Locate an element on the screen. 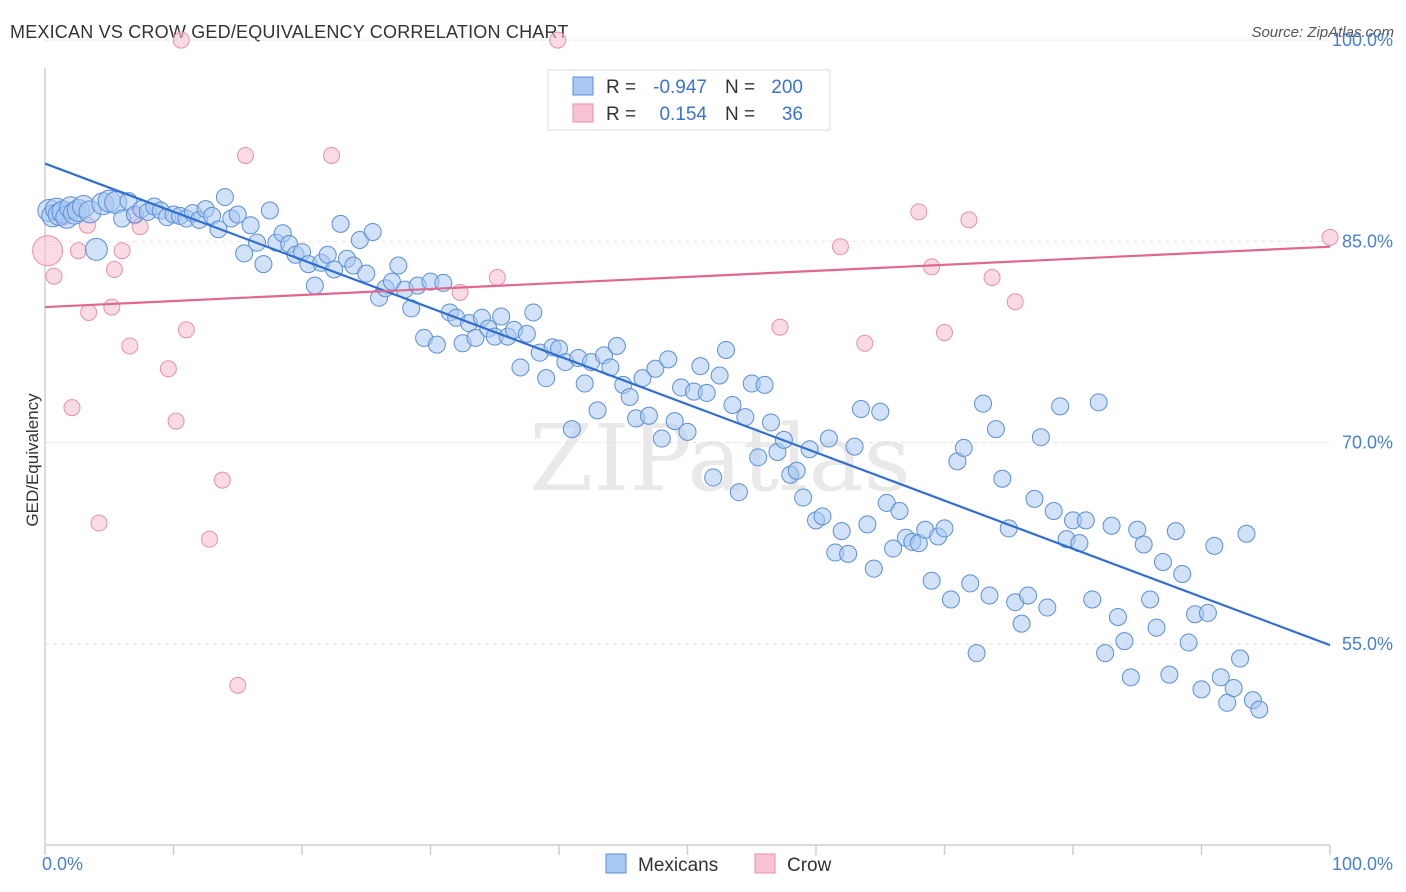 This screenshot has height=892, width=1406. x-tick-label-1: 100.0% is located at coordinates (1362, 864).